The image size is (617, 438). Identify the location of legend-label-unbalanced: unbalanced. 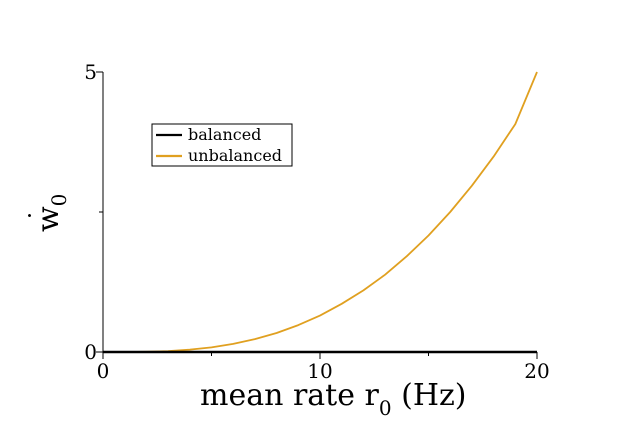
(235, 155).